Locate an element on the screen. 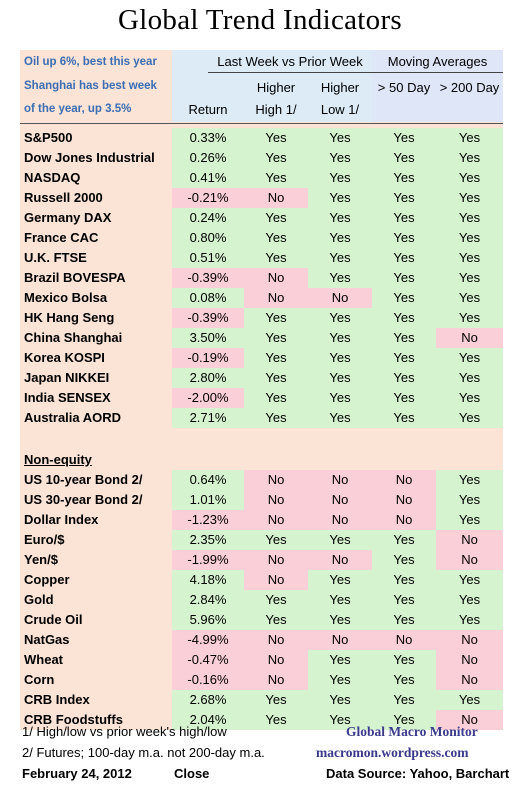 The width and height of the screenshot is (520, 802). row-name: Dow Jones Industrial is located at coordinates (96, 158).